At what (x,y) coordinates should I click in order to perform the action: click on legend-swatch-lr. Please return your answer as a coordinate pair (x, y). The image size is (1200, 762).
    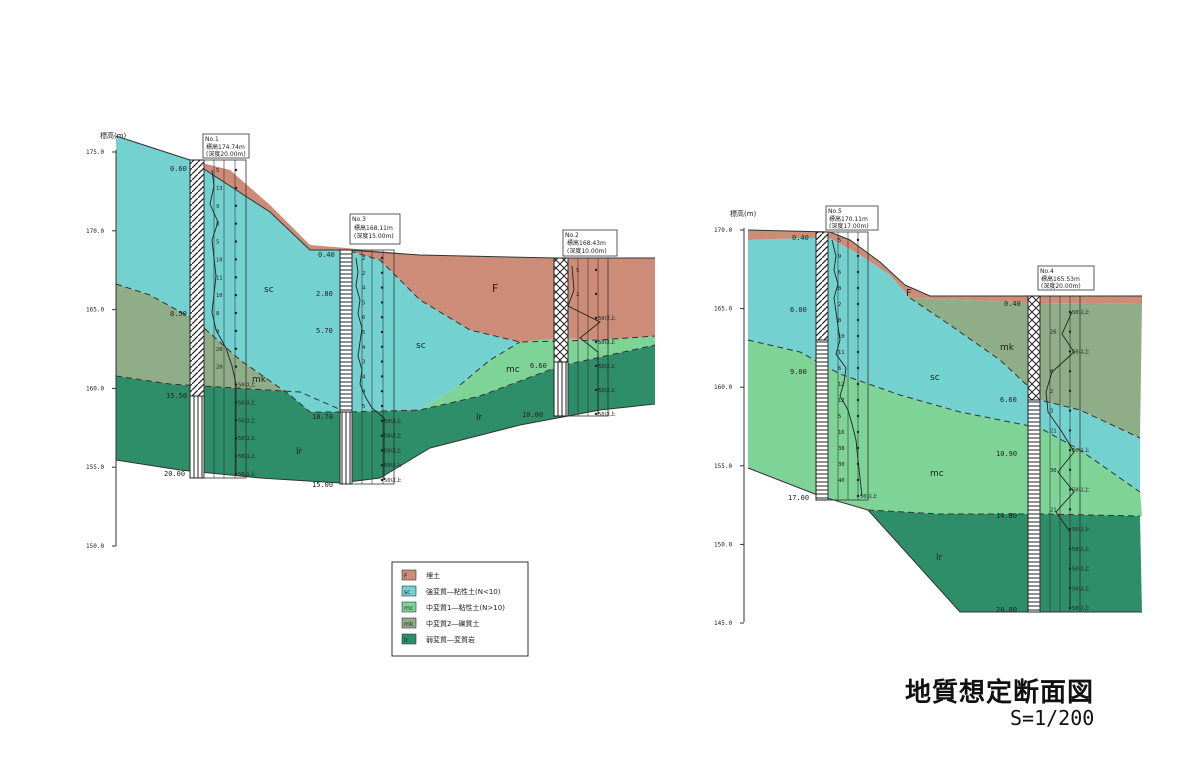
    Looking at the image, I should click on (409, 639).